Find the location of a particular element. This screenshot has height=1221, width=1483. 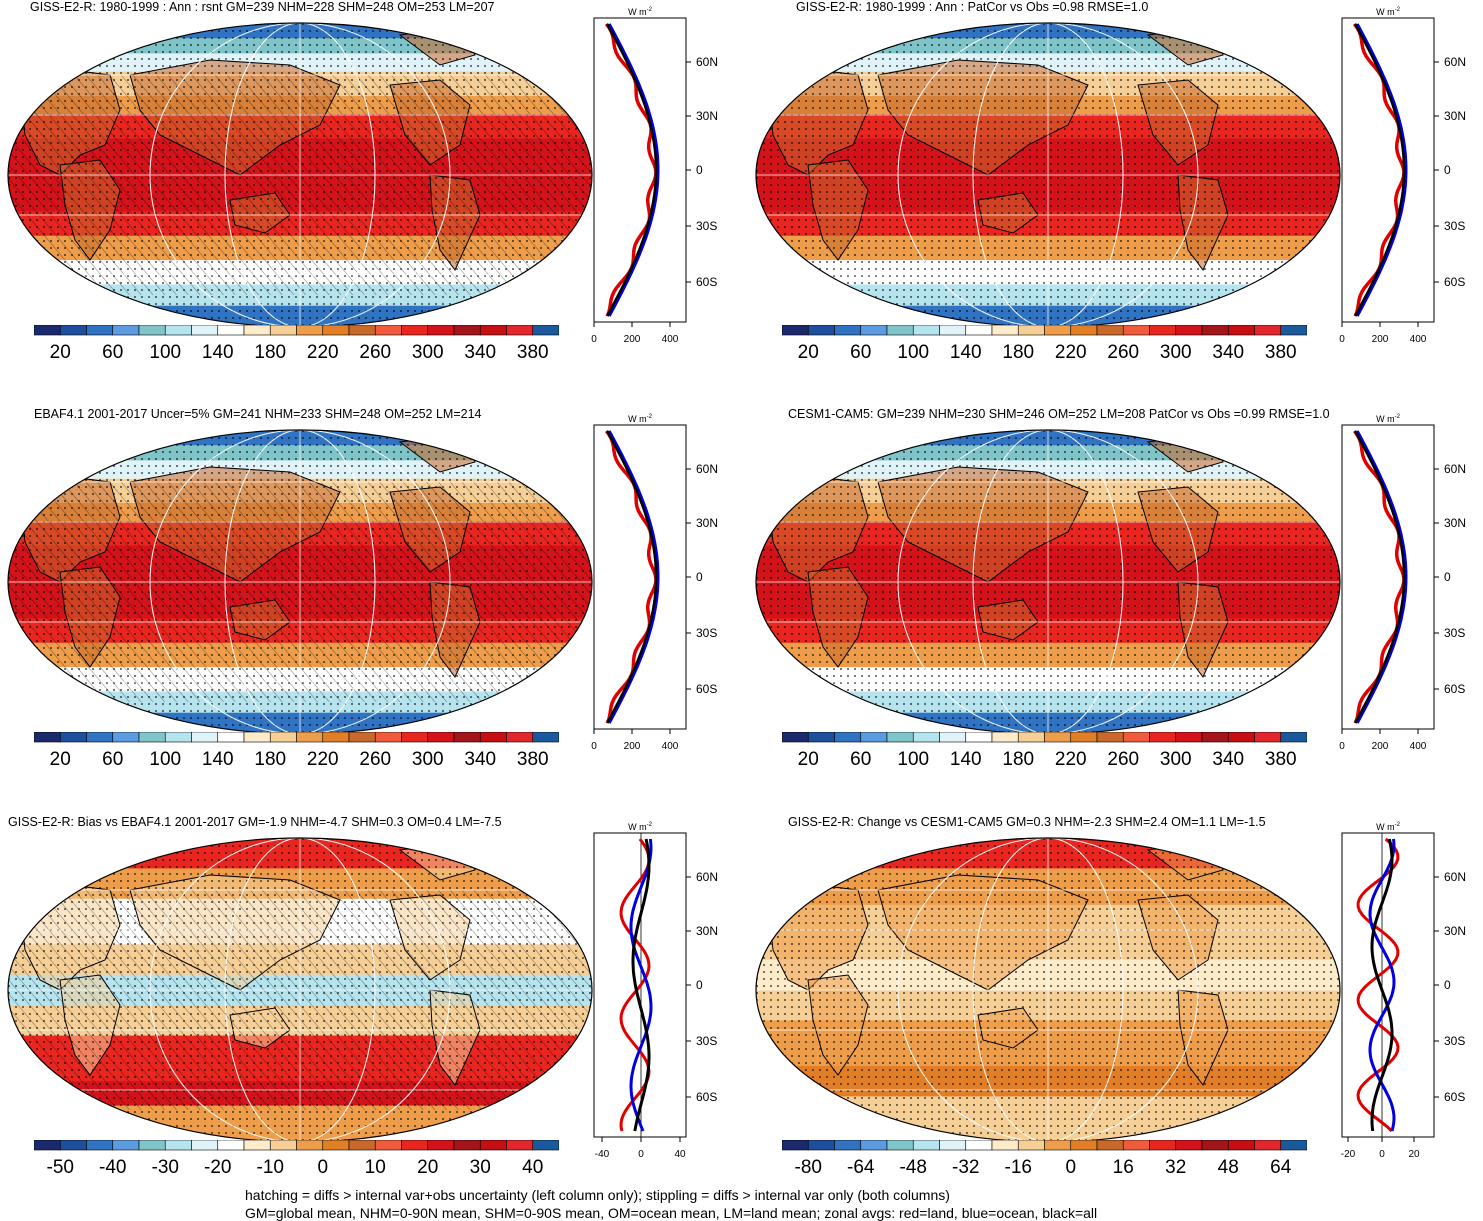

colorbar-tick-label: 300 is located at coordinates (1176, 352).